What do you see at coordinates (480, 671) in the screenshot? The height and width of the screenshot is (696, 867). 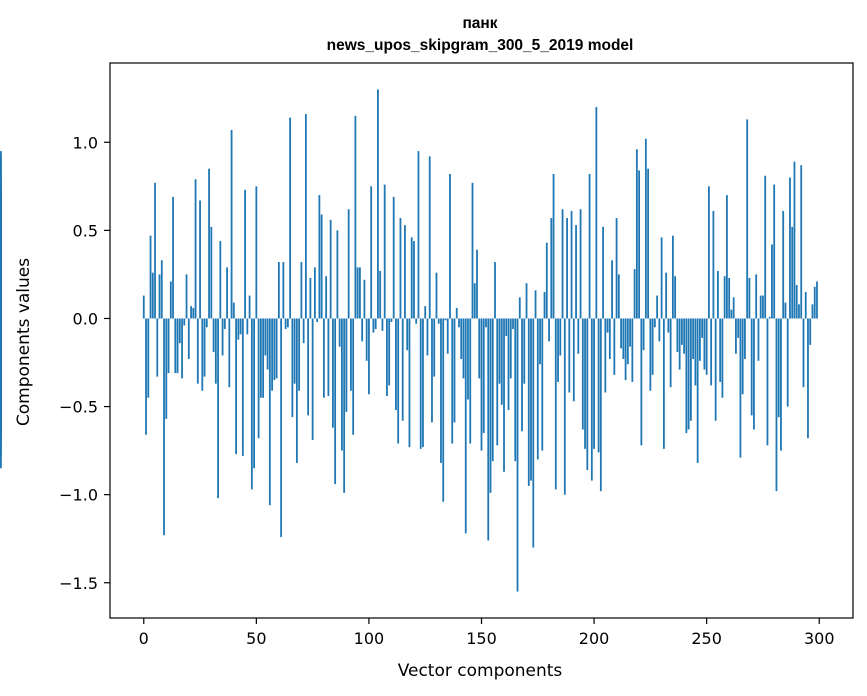 I see `x-axis-label: Vector components` at bounding box center [480, 671].